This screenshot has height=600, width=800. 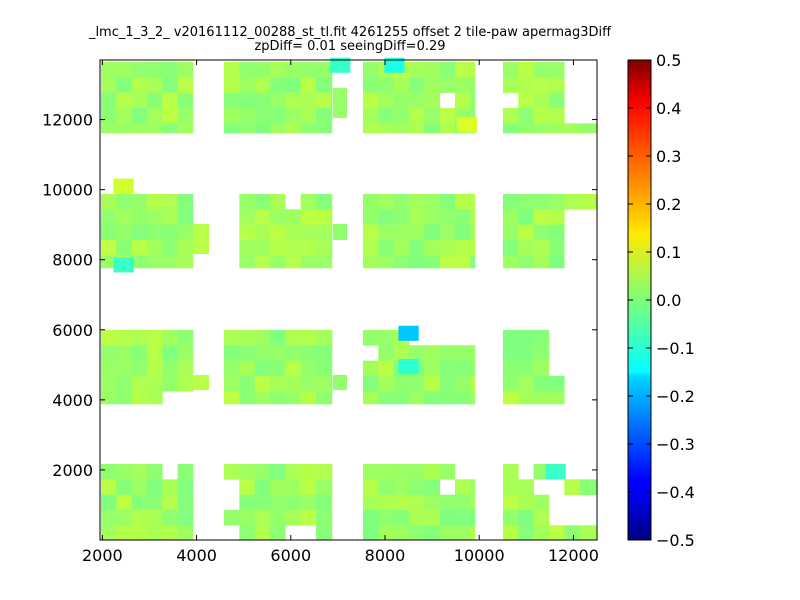 What do you see at coordinates (675, 492) in the screenshot?
I see `colorbar-tick-label: −0.4` at bounding box center [675, 492].